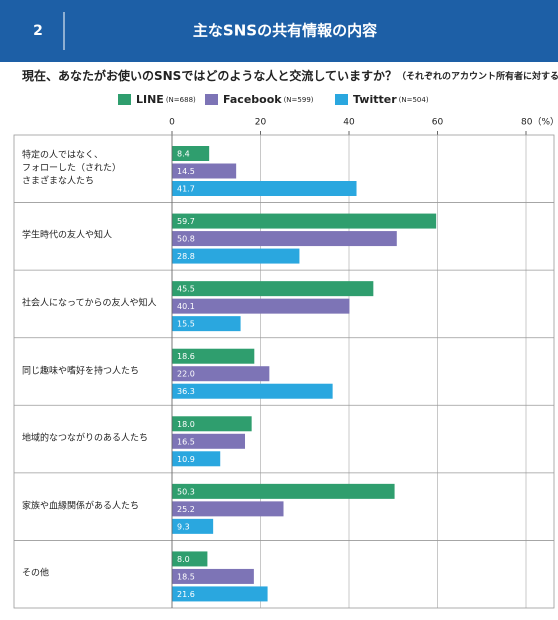  What do you see at coordinates (186, 374) in the screenshot?
I see `bar-value-label: 22.0` at bounding box center [186, 374].